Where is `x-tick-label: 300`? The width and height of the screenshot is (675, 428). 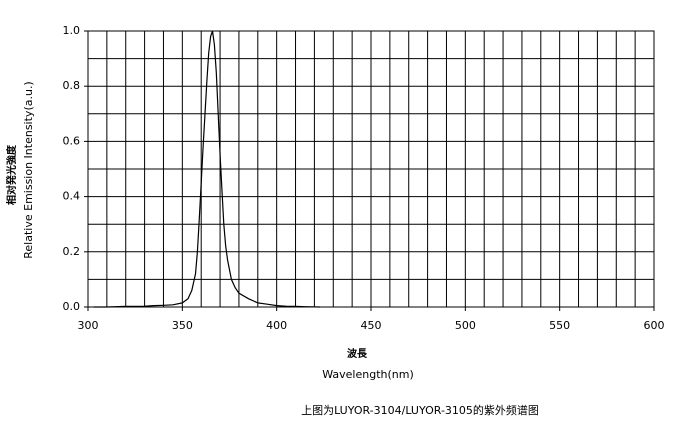 x-tick-label: 300 is located at coordinates (88, 325).